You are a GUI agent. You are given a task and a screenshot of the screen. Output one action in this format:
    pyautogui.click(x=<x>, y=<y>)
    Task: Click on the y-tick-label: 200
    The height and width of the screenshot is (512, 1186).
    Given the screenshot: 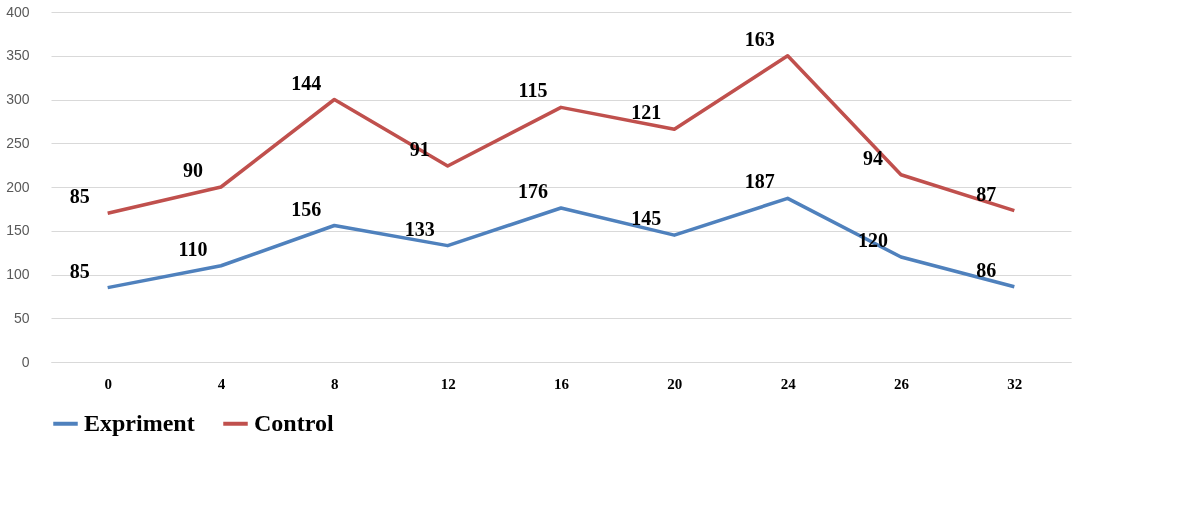 What is the action you would take?
    pyautogui.click(x=18, y=186)
    